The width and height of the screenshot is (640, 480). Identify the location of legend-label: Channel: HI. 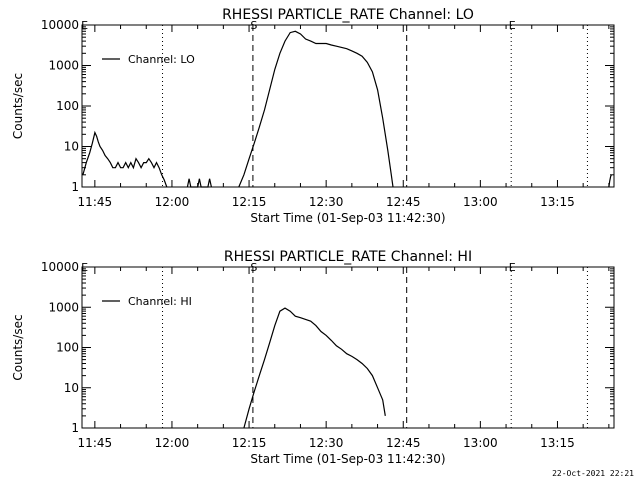
(160, 301).